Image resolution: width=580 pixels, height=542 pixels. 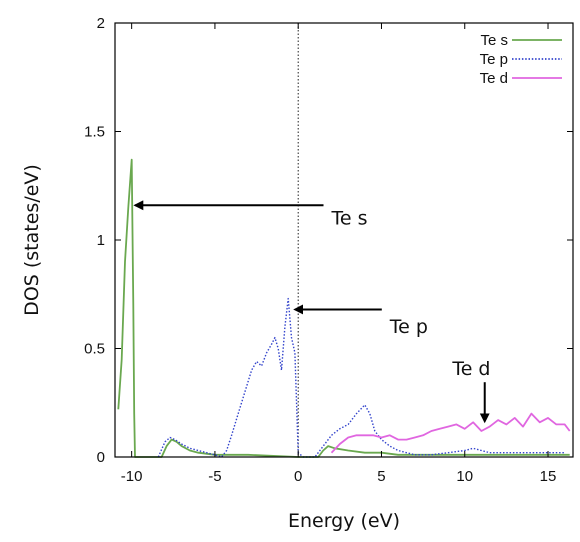 What do you see at coordinates (381, 476) in the screenshot?
I see `x-tick-label: 5` at bounding box center [381, 476].